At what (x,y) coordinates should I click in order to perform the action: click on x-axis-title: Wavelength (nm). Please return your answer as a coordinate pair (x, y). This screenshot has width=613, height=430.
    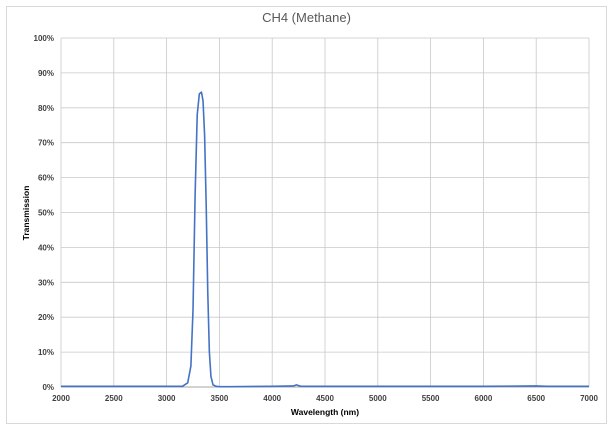
    Looking at the image, I should click on (325, 412).